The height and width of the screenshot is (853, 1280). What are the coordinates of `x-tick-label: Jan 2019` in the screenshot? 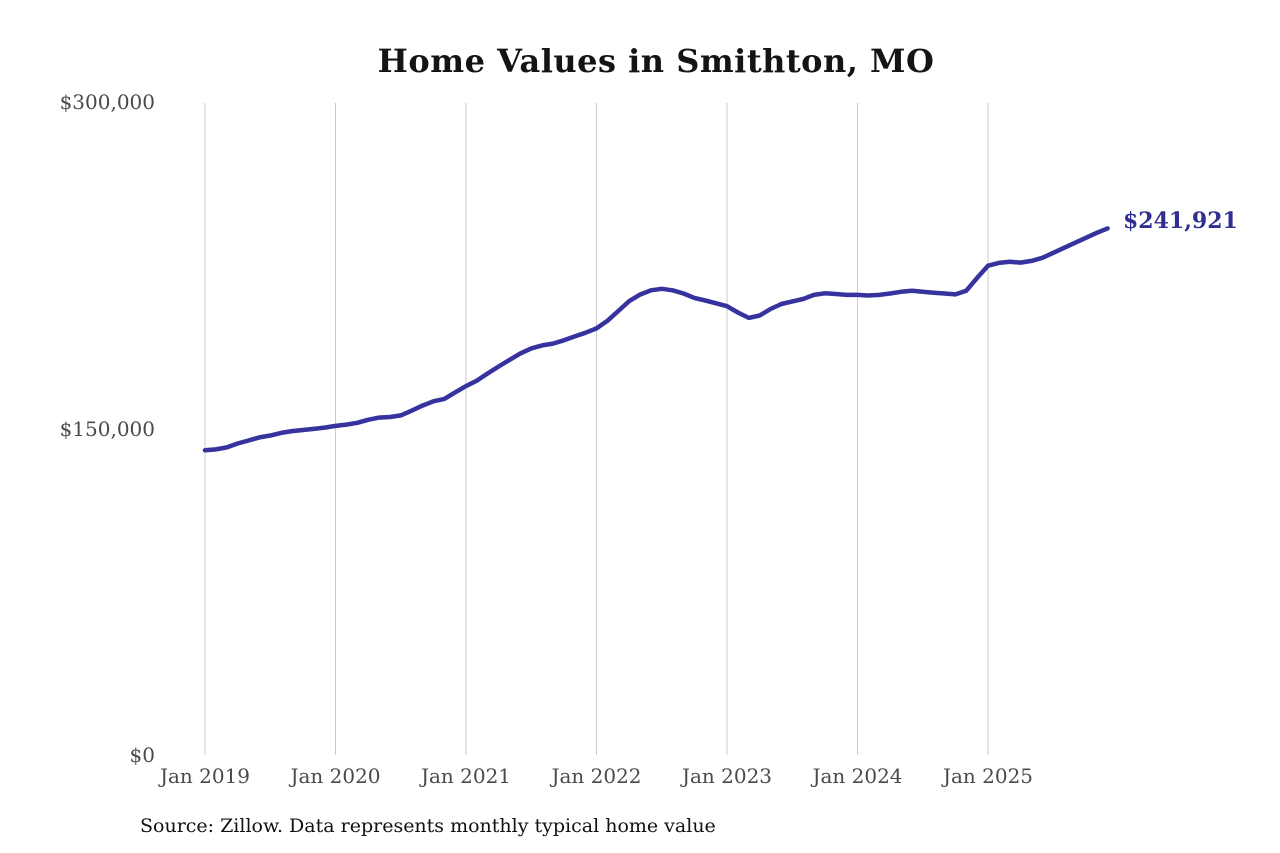 It's located at (205, 776).